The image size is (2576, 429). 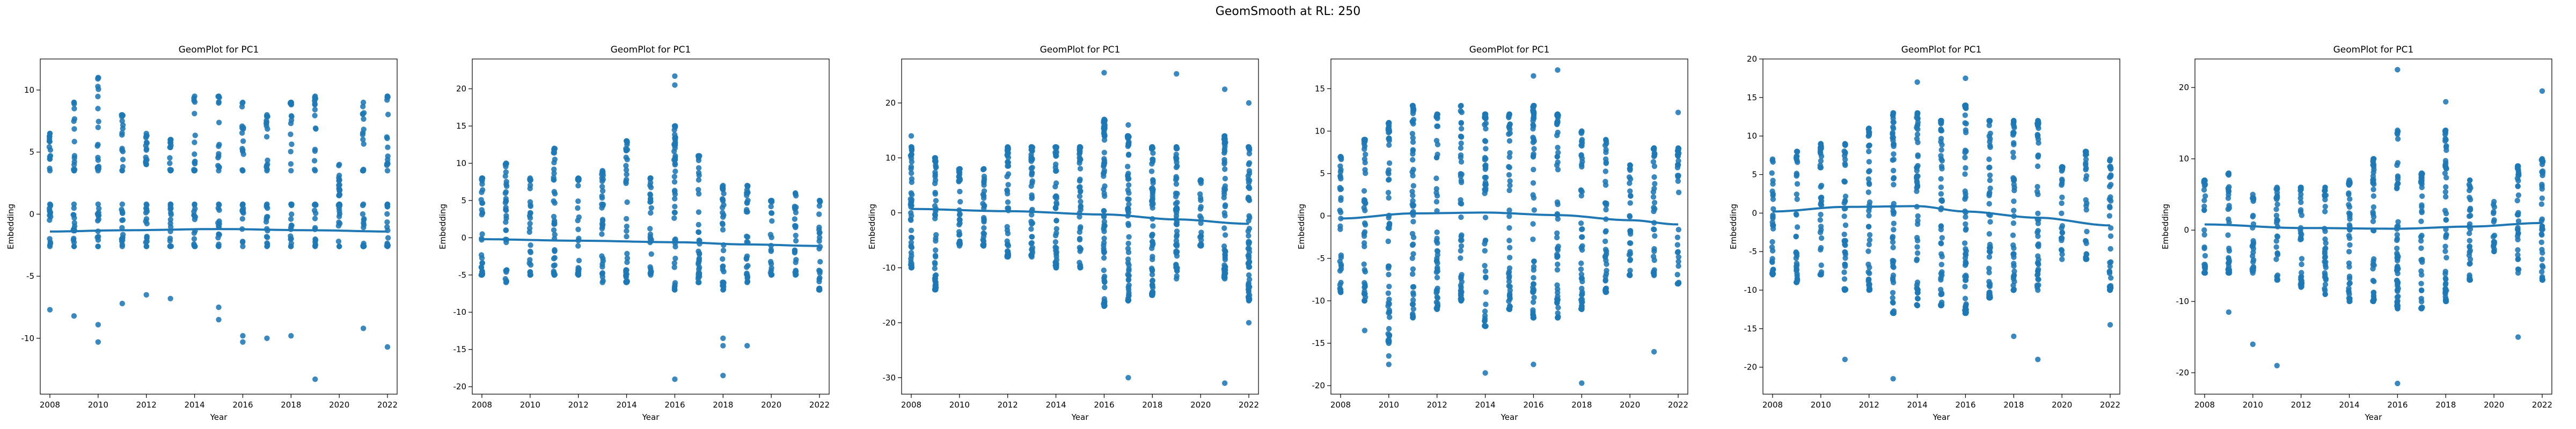 What do you see at coordinates (1772, 405) in the screenshot?
I see `x-tick-label: 2008` at bounding box center [1772, 405].